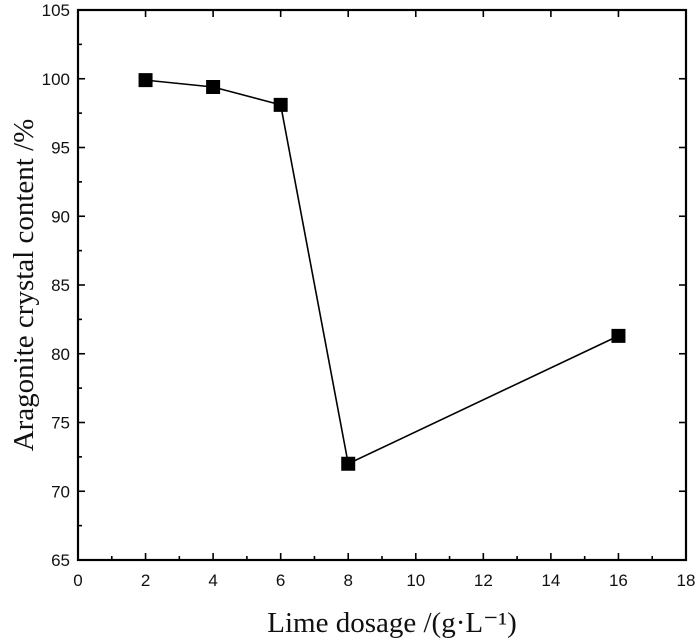  What do you see at coordinates (60, 354) in the screenshot?
I see `y-tick-label: 80` at bounding box center [60, 354].